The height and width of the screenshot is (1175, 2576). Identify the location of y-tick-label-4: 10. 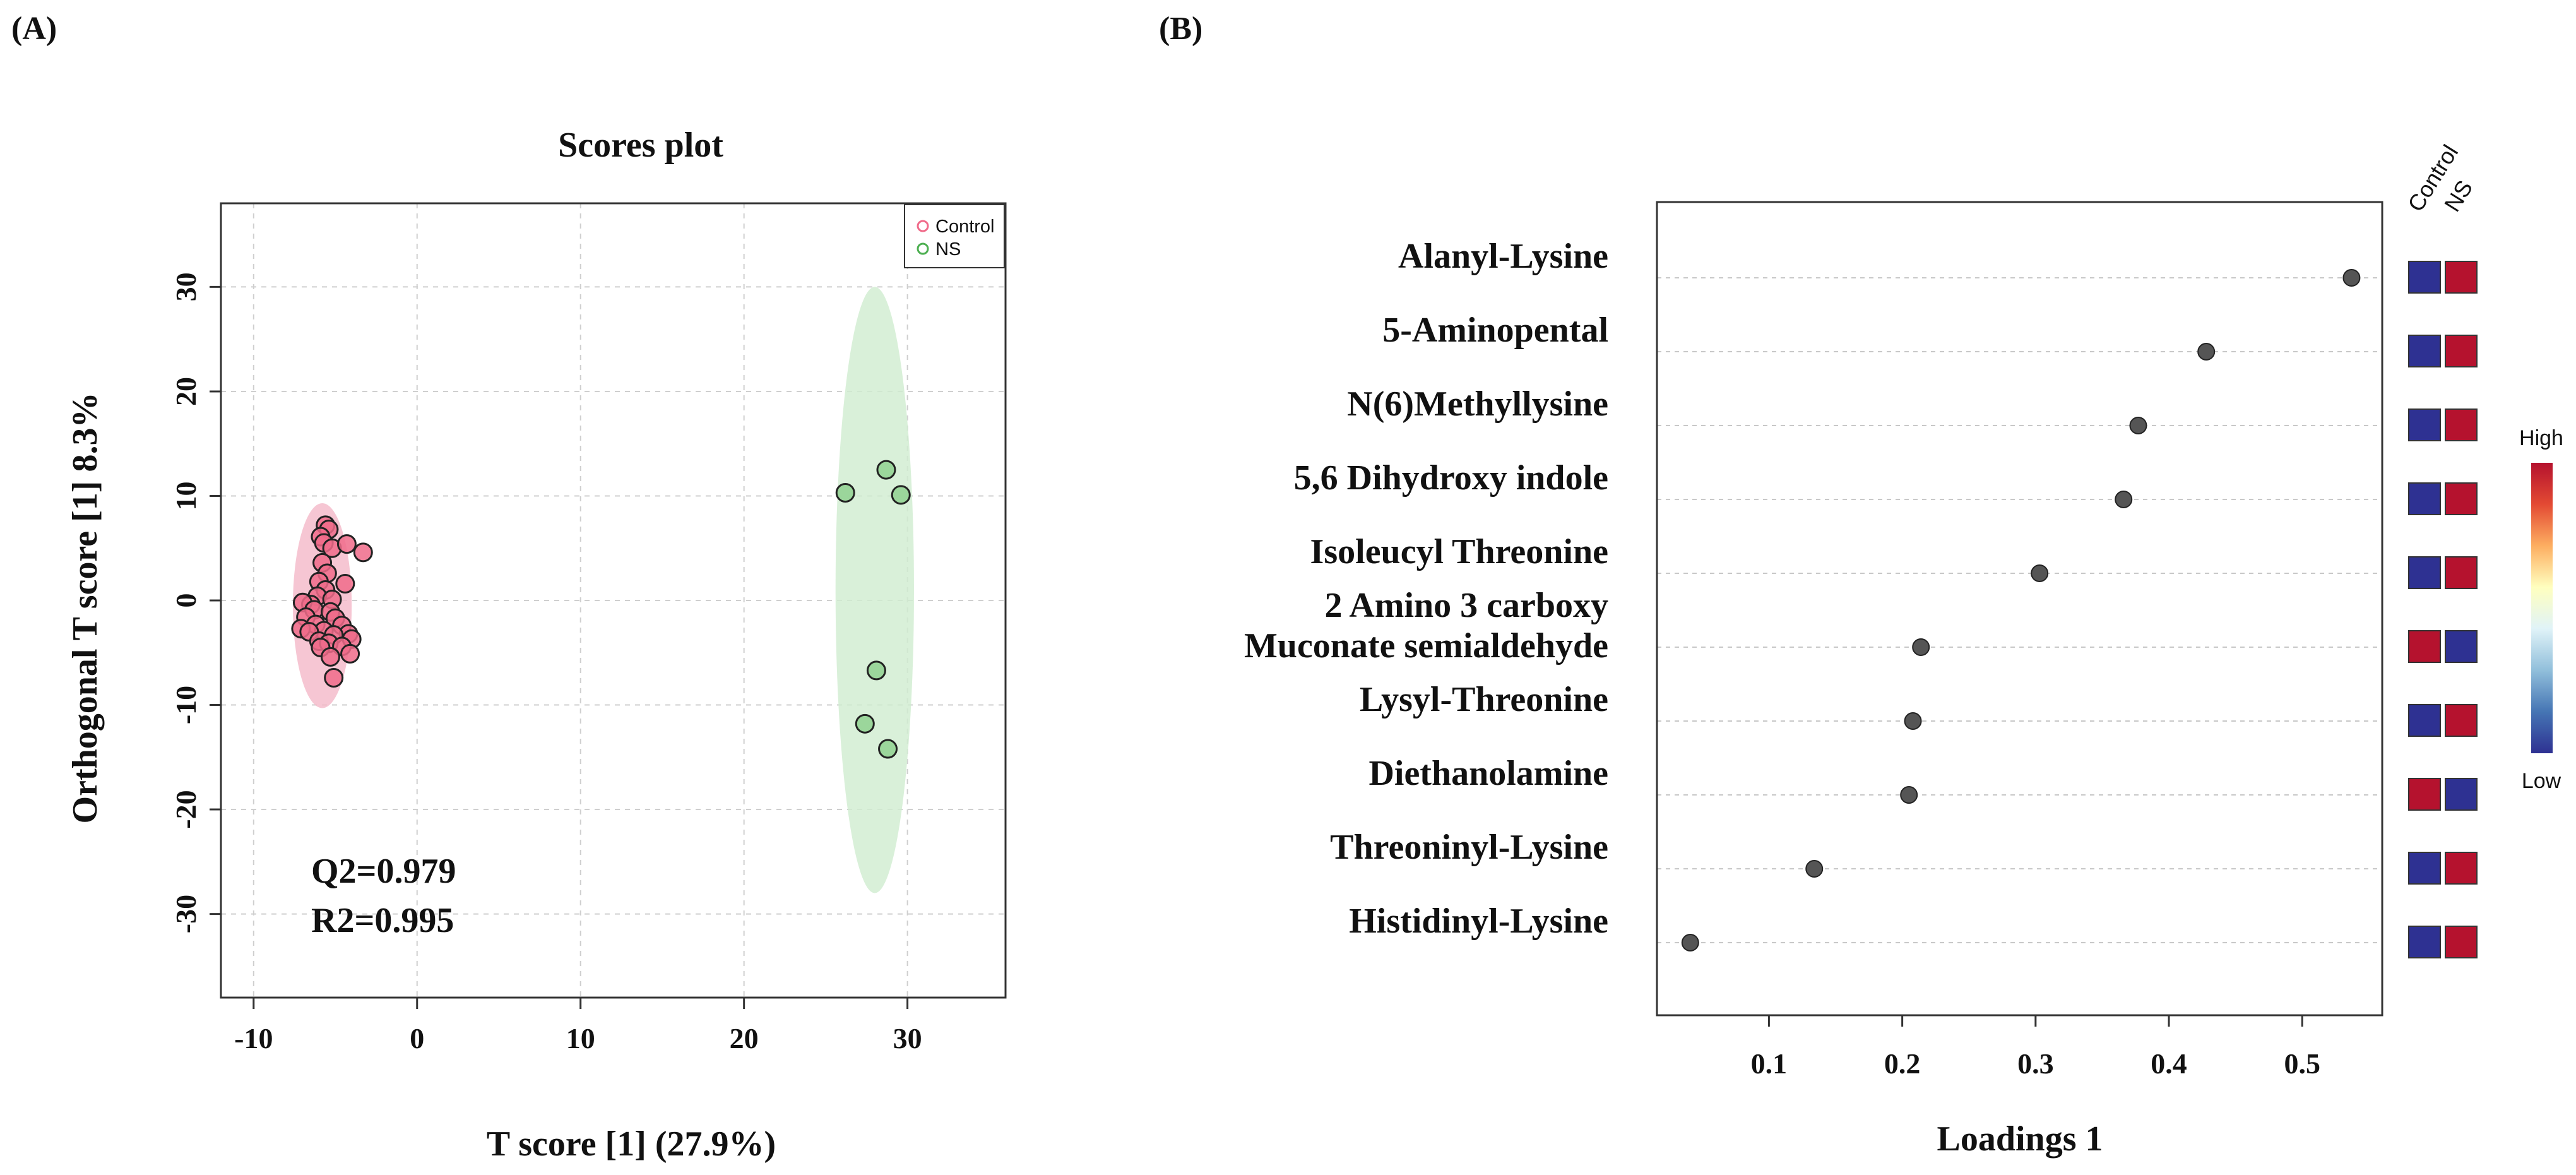
(186, 495).